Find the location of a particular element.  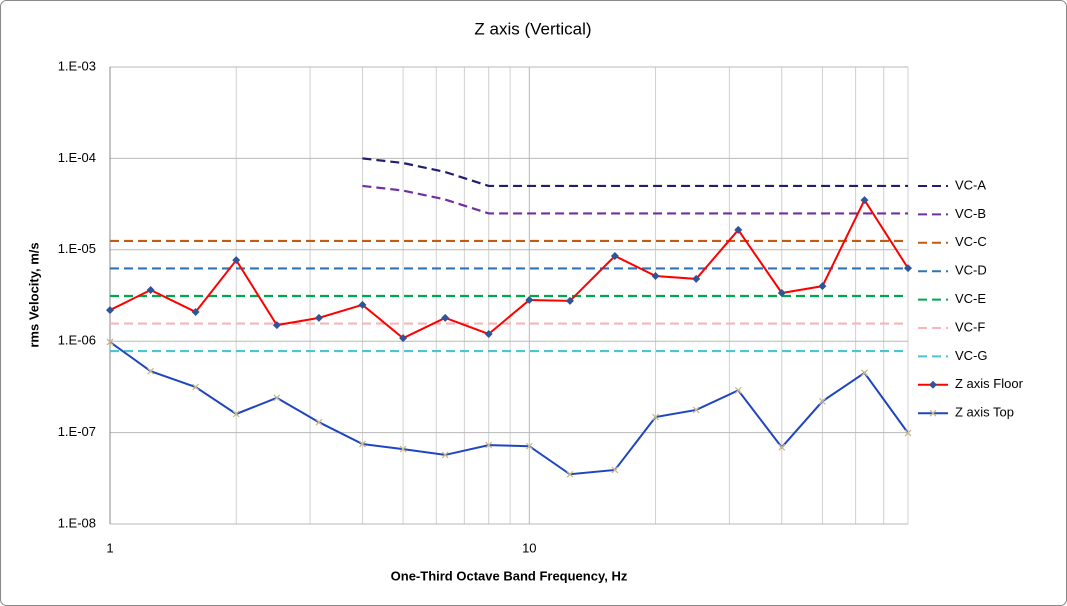

legend-label: VC-B is located at coordinates (970, 213).